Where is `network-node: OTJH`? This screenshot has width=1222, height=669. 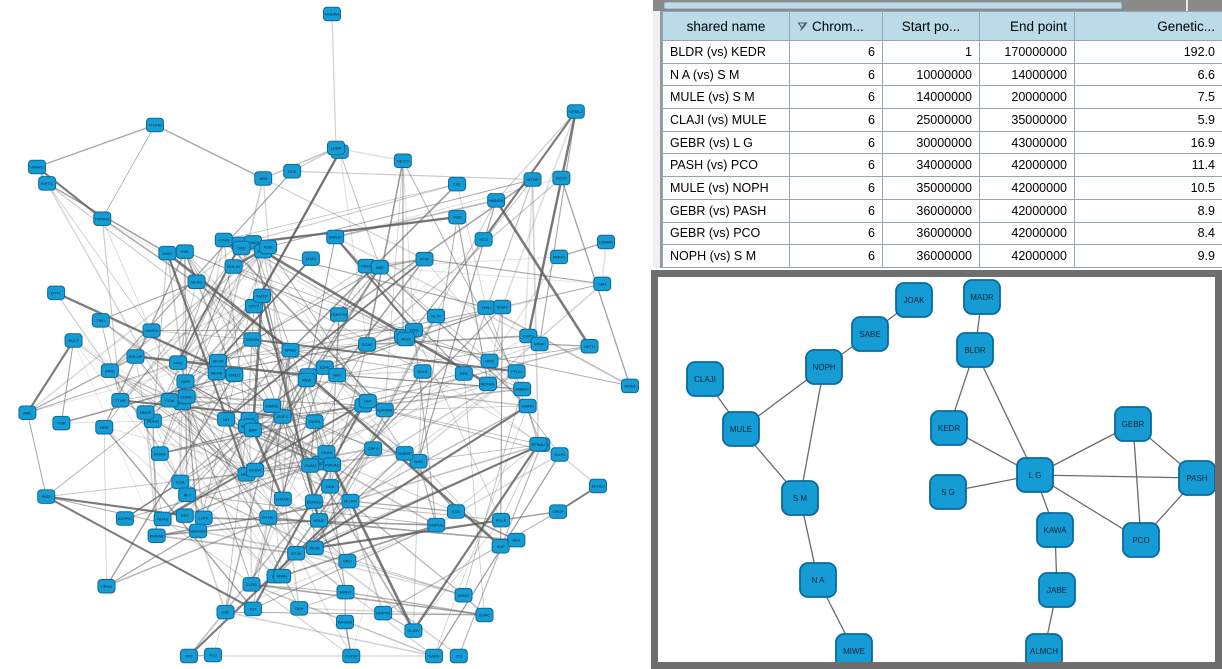 network-node: OTJH is located at coordinates (296, 553).